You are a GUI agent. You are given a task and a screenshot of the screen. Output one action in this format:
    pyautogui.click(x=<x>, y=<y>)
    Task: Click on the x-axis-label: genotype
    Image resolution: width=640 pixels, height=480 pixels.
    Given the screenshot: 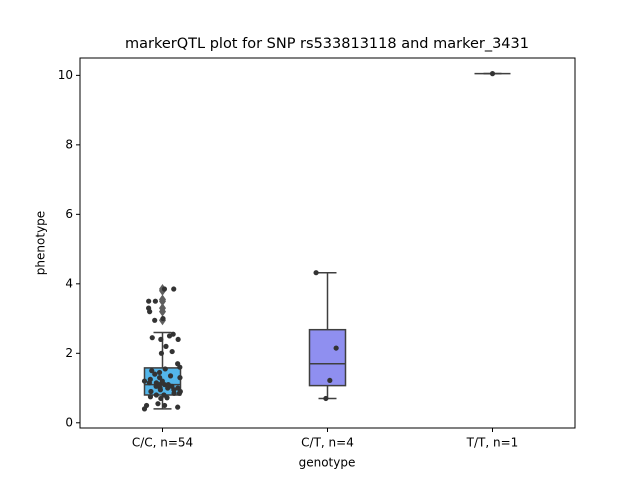 What is the action you would take?
    pyautogui.click(x=327, y=463)
    